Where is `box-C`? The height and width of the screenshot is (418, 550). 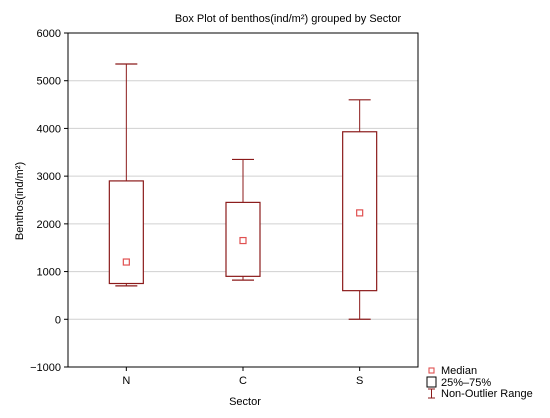 box-C is located at coordinates (243, 219).